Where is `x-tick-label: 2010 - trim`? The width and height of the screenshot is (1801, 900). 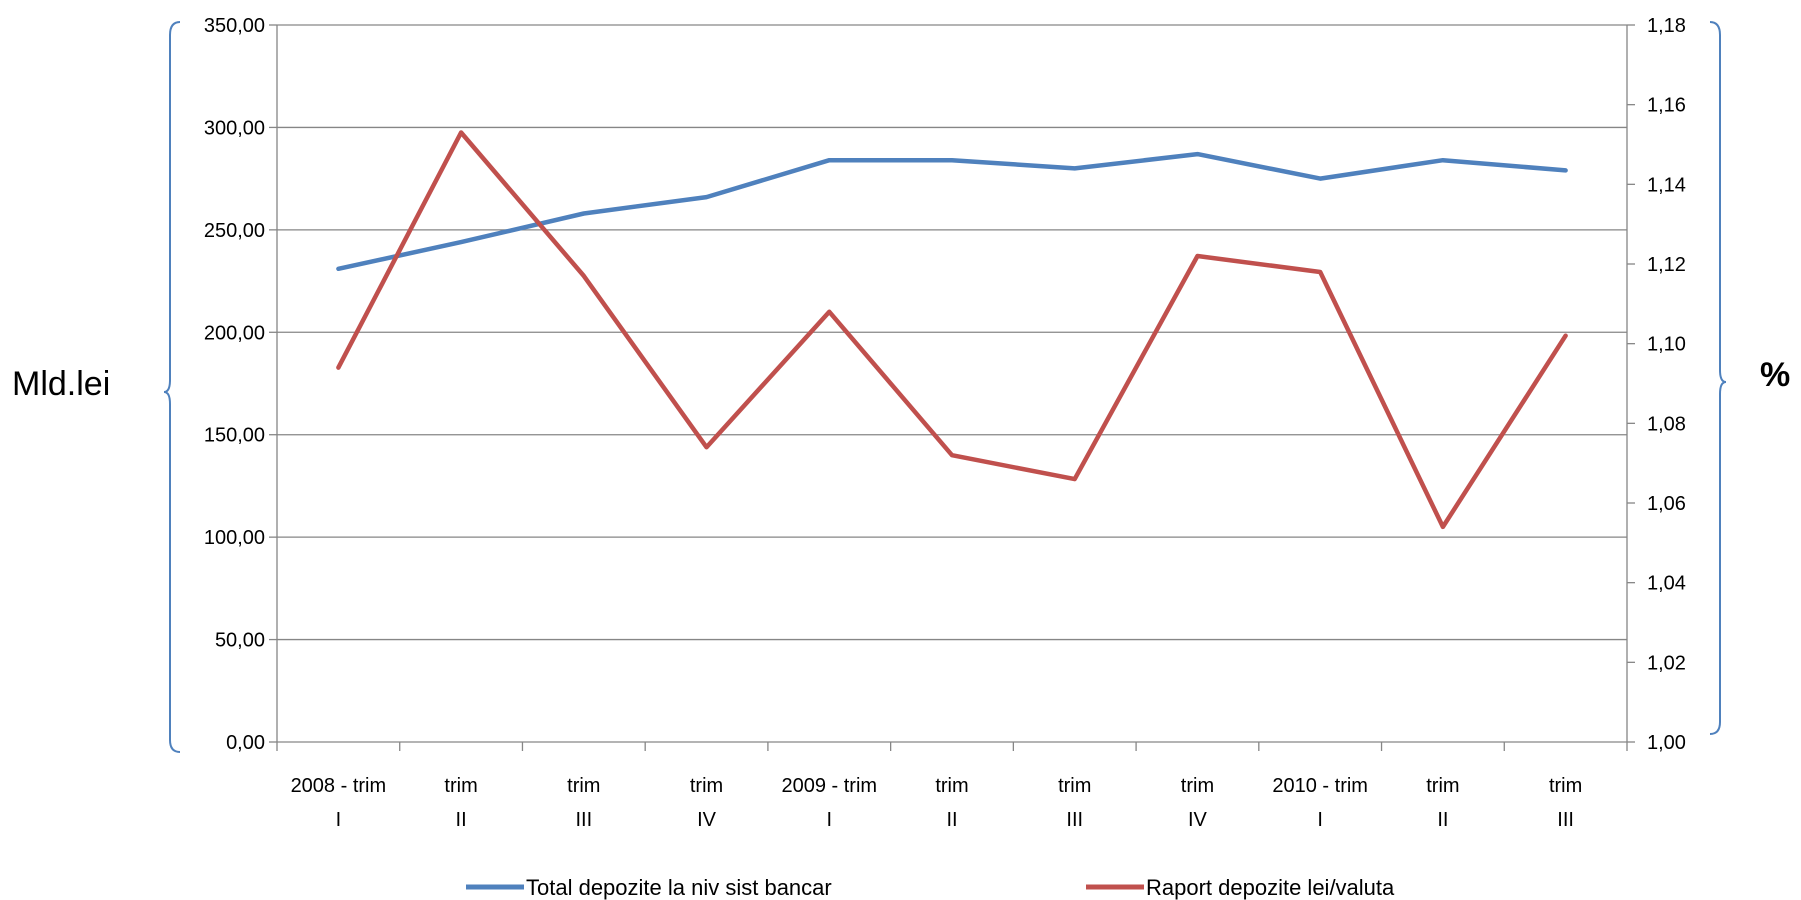
x-tick-label: 2010 - trim is located at coordinates (1320, 786).